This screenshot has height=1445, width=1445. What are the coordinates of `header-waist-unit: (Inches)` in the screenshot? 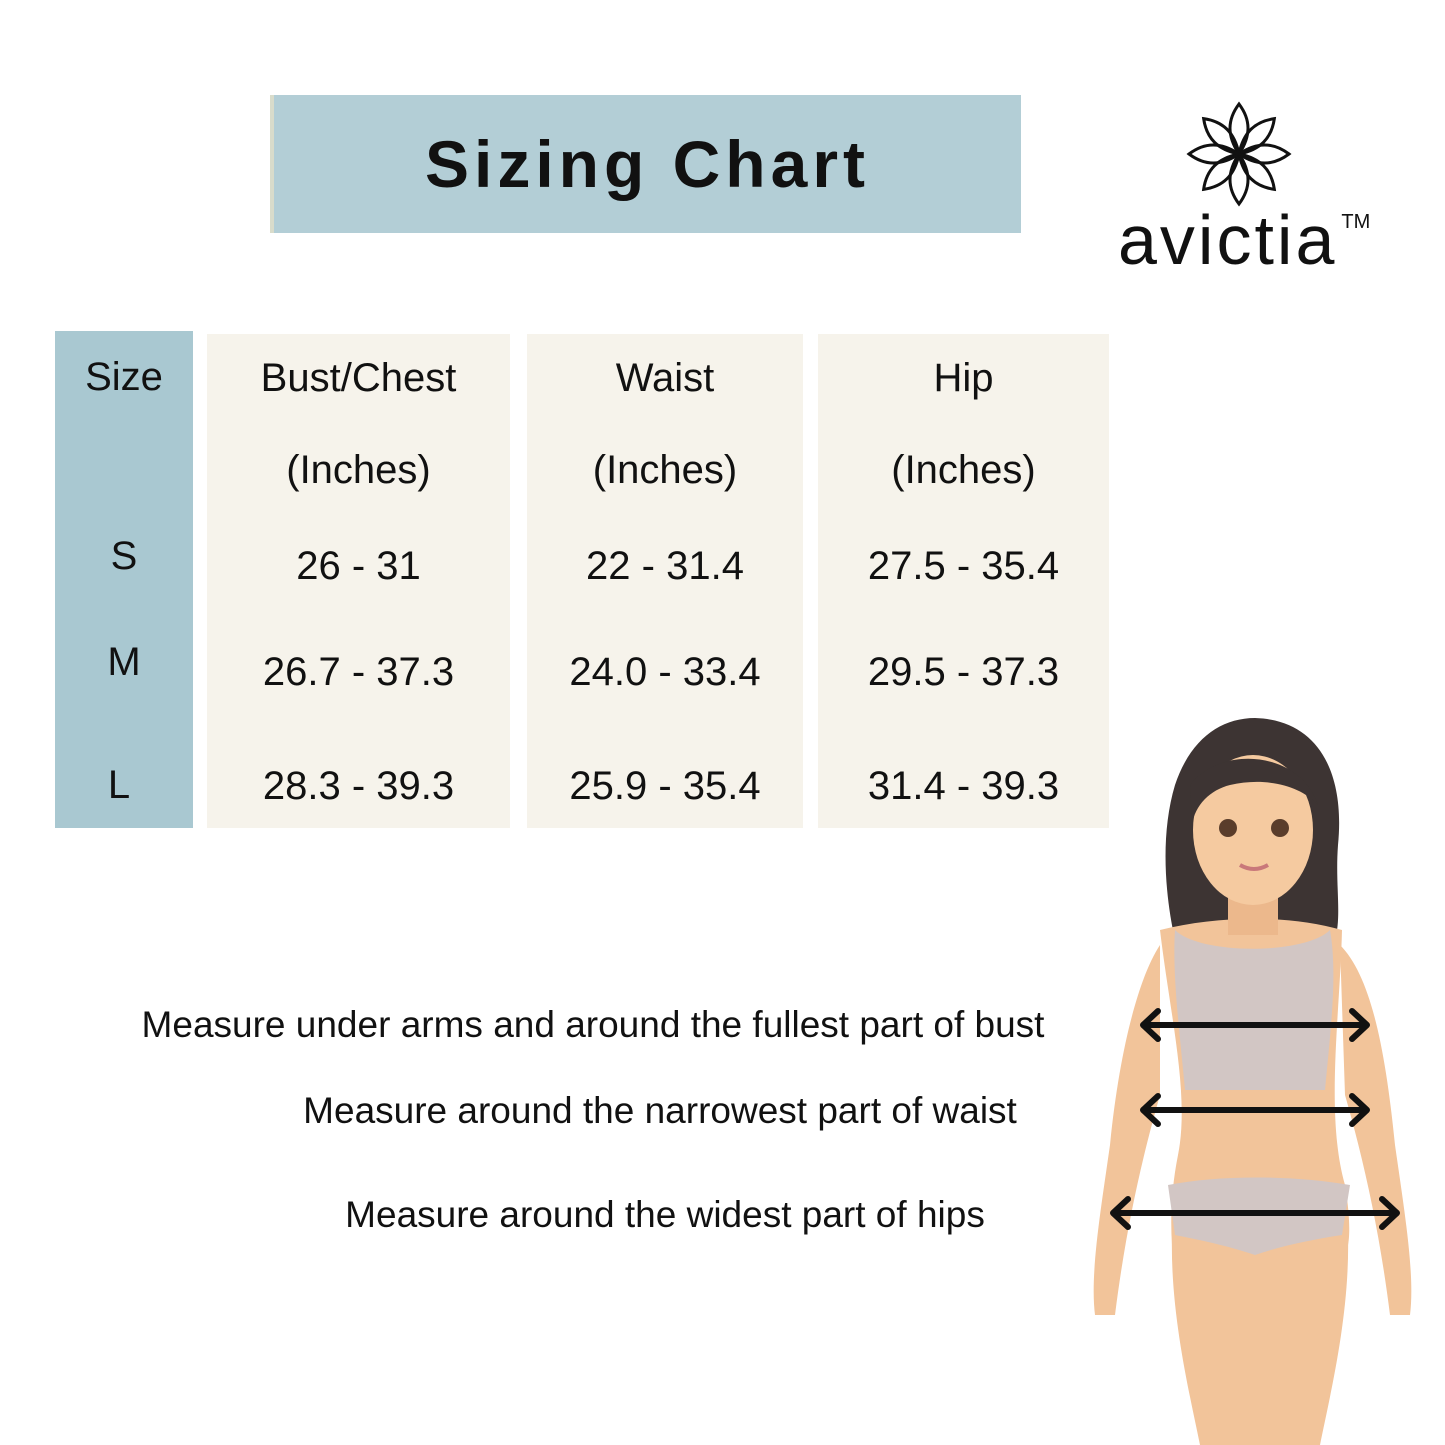 It's located at (665, 470).